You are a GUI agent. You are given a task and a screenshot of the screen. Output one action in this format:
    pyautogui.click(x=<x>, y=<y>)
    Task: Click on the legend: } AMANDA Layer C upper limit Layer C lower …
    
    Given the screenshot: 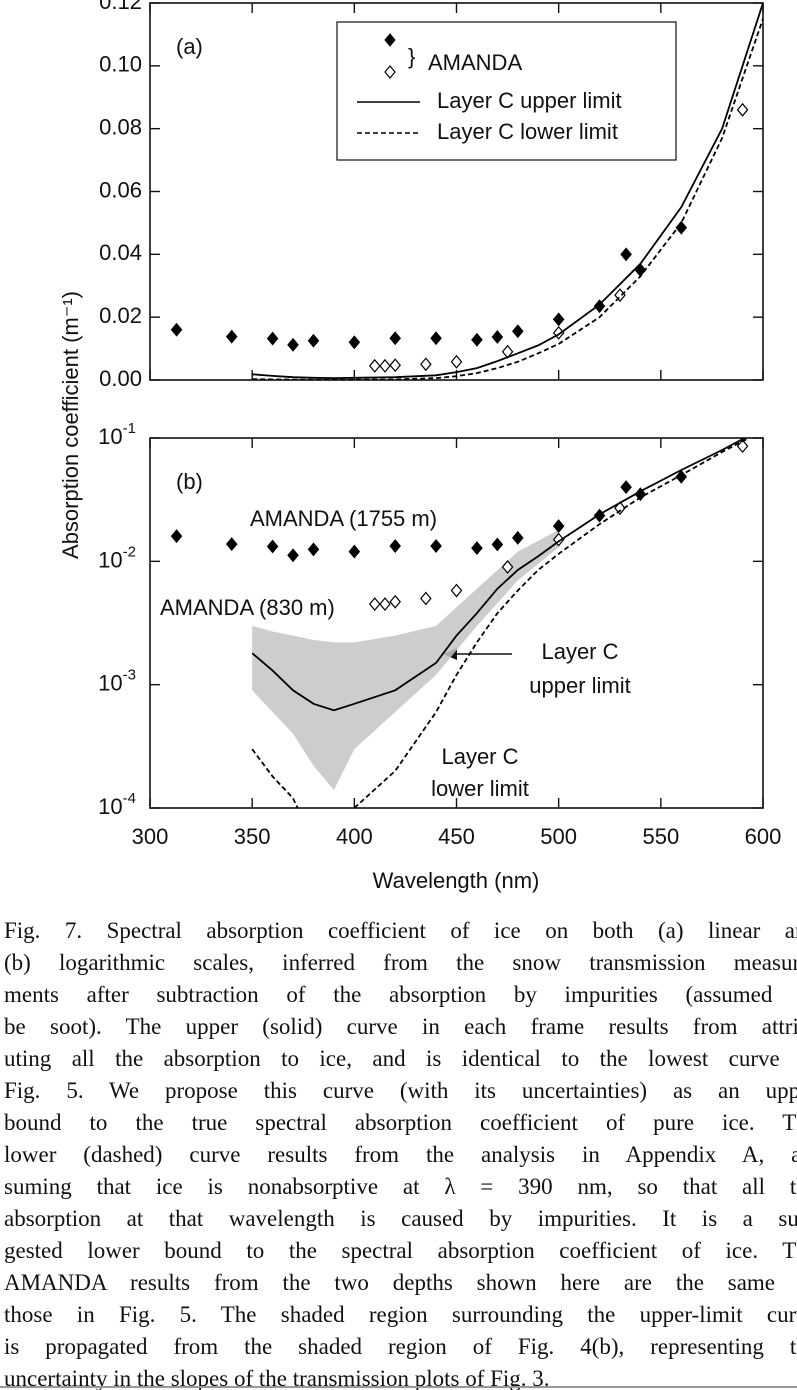 What is the action you would take?
    pyautogui.click(x=506, y=91)
    